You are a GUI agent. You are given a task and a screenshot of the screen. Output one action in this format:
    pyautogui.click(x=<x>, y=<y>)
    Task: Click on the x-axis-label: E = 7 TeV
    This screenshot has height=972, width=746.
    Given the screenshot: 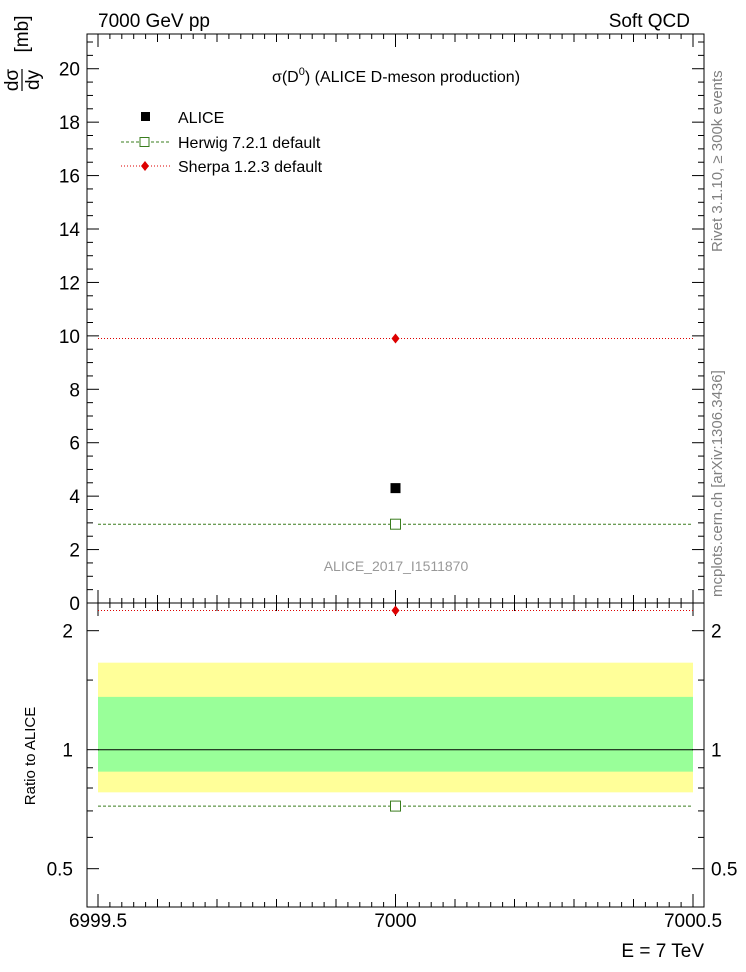 What is the action you would take?
    pyautogui.click(x=662, y=951)
    